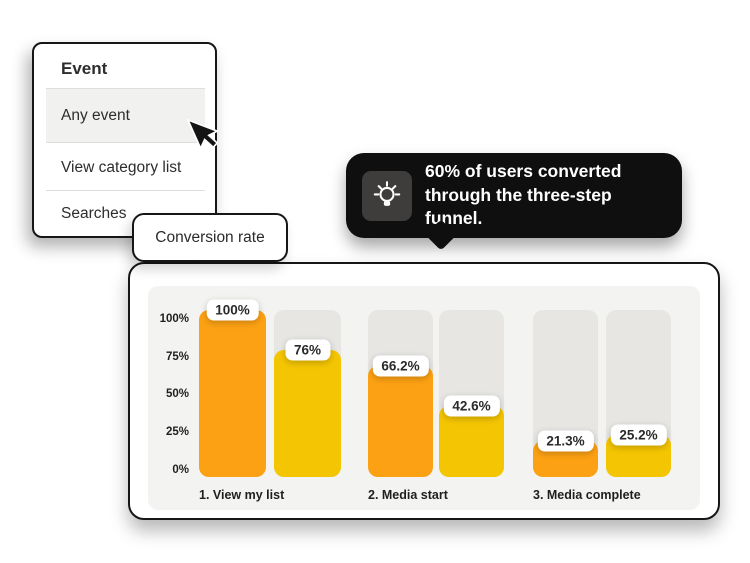  I want to click on bar-value-label: 76%, so click(307, 350).